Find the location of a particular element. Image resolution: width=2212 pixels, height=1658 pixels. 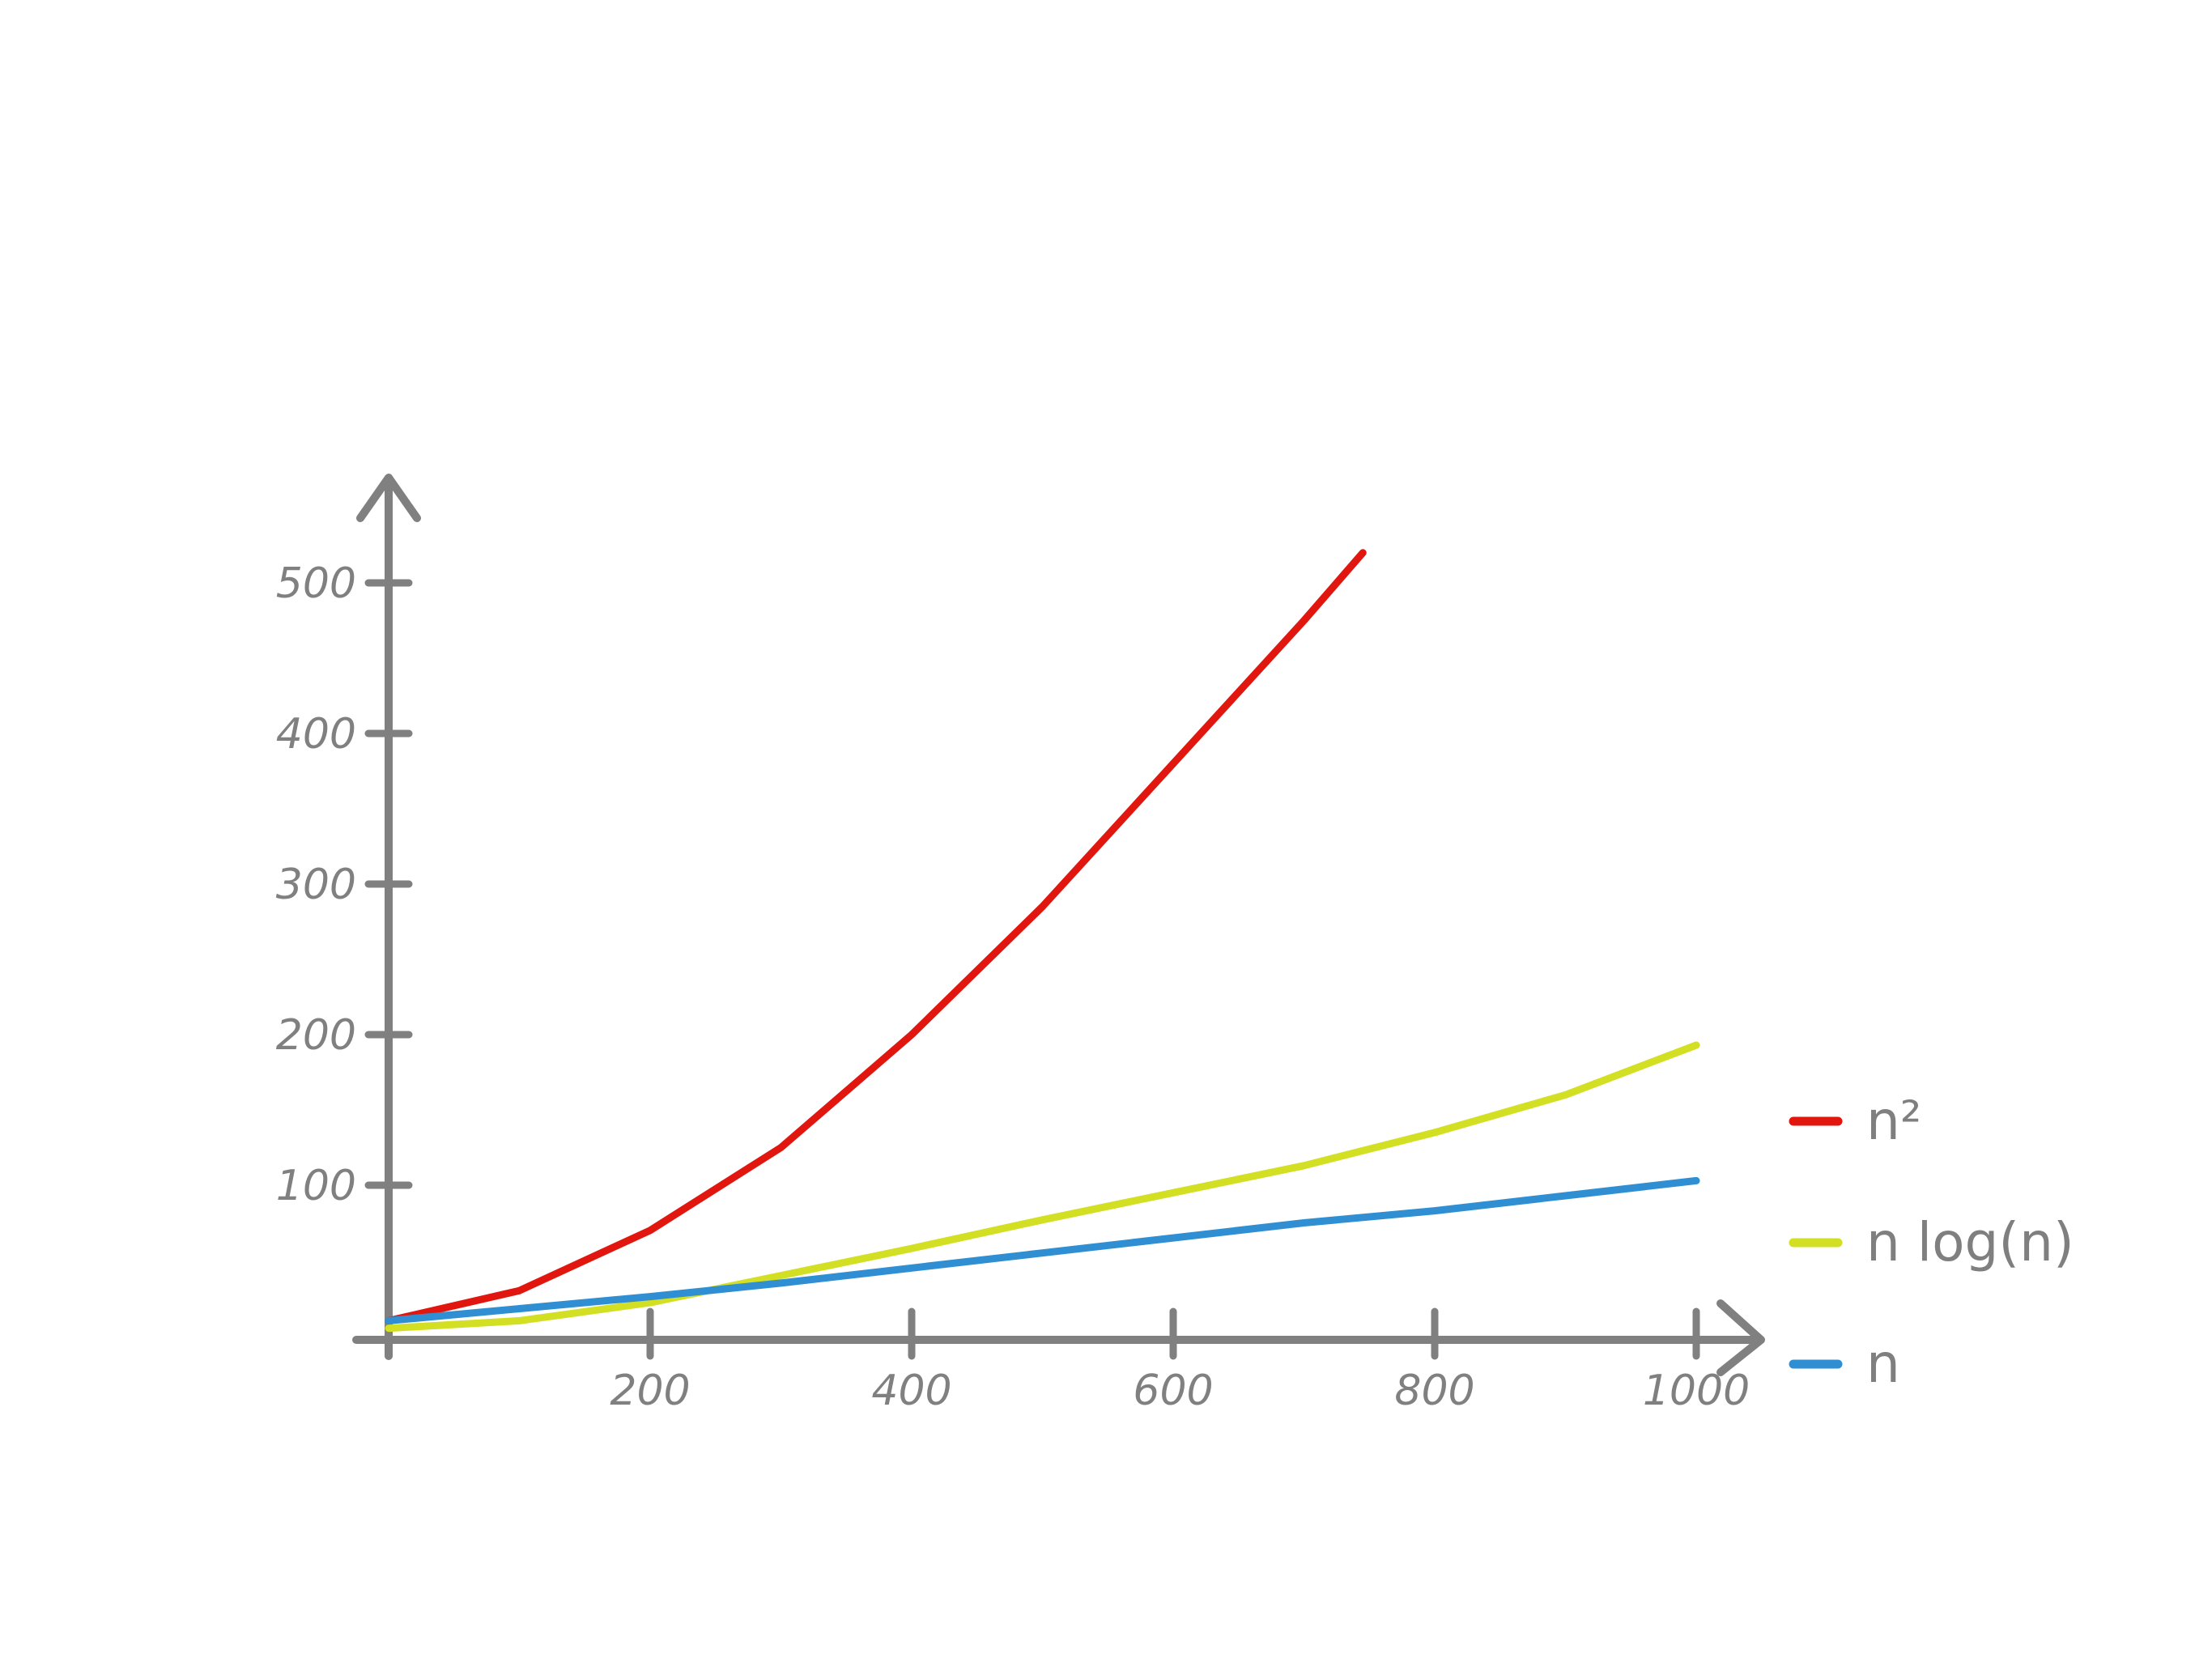

legend-item: n log(n) is located at coordinates (1931, 1242).